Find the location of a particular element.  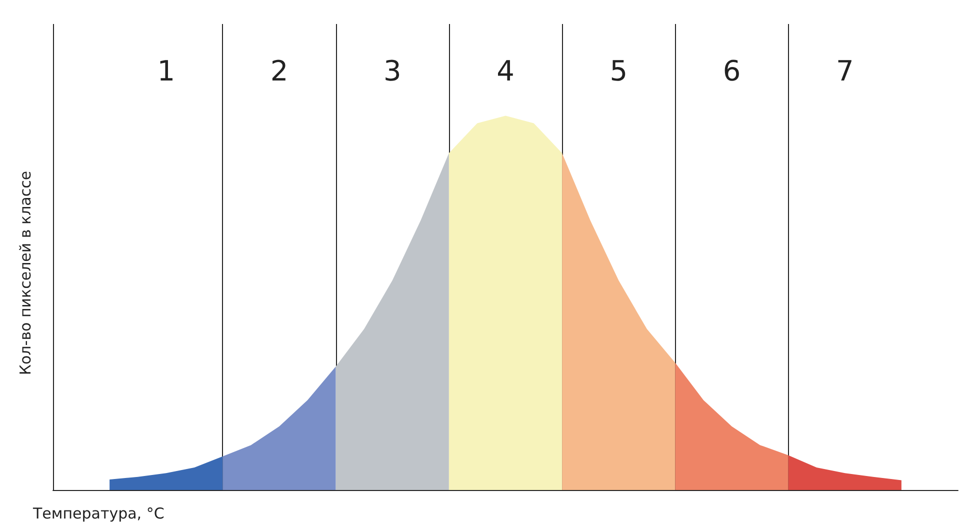

text: 3 is located at coordinates (392, 71).